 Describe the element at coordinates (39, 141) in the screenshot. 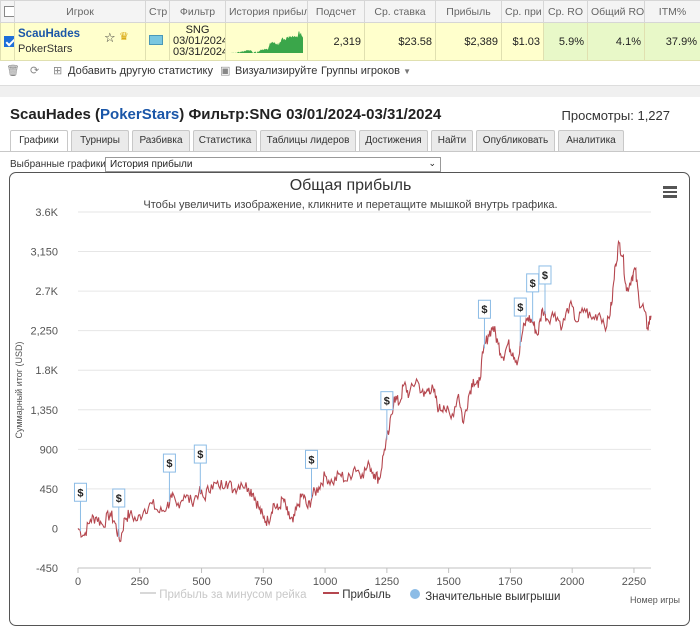

I see `tab-charts: Графики` at that location.